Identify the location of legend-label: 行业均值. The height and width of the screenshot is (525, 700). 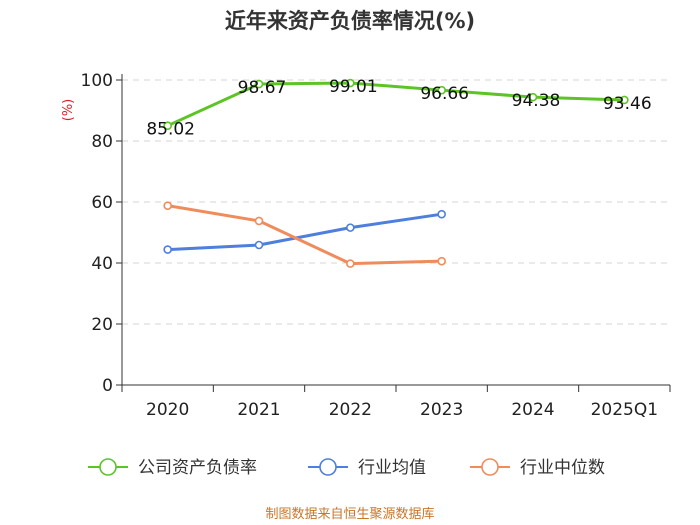
(392, 468).